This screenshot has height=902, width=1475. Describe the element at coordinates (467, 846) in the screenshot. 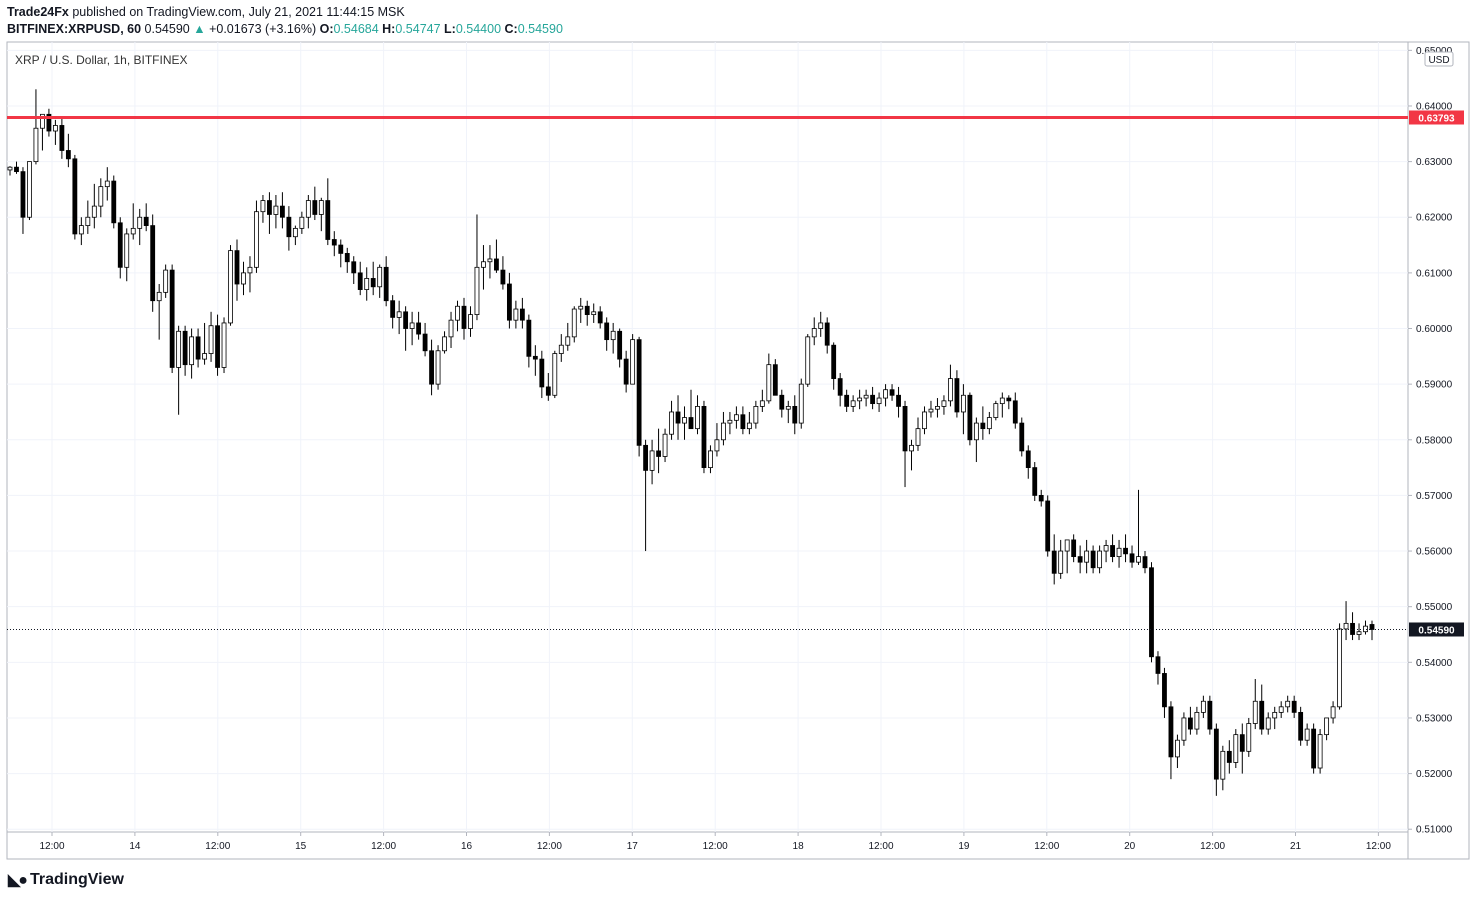

I see `time-tick-label: 16` at that location.